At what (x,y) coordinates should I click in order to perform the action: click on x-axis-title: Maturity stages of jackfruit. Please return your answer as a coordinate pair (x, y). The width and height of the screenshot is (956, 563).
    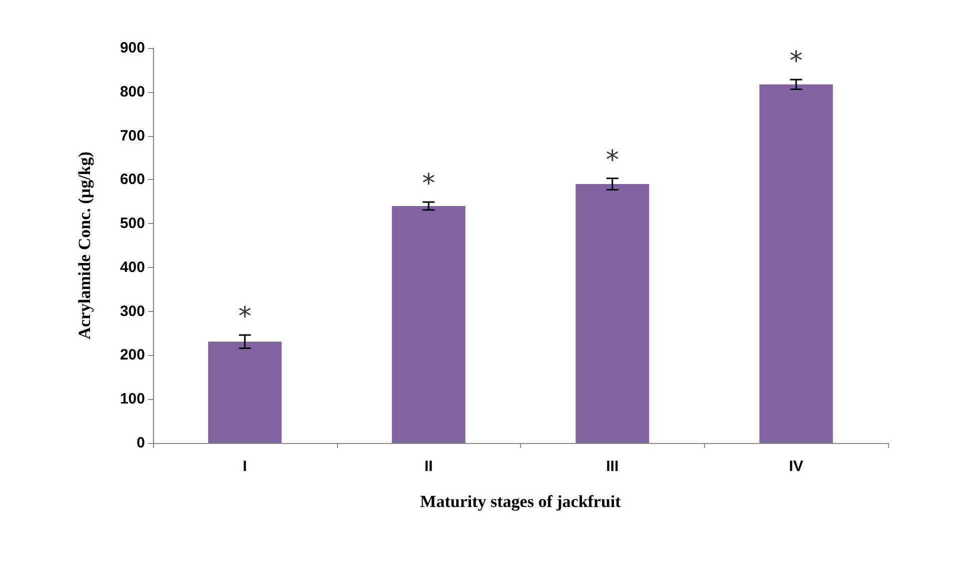
    Looking at the image, I should click on (521, 501).